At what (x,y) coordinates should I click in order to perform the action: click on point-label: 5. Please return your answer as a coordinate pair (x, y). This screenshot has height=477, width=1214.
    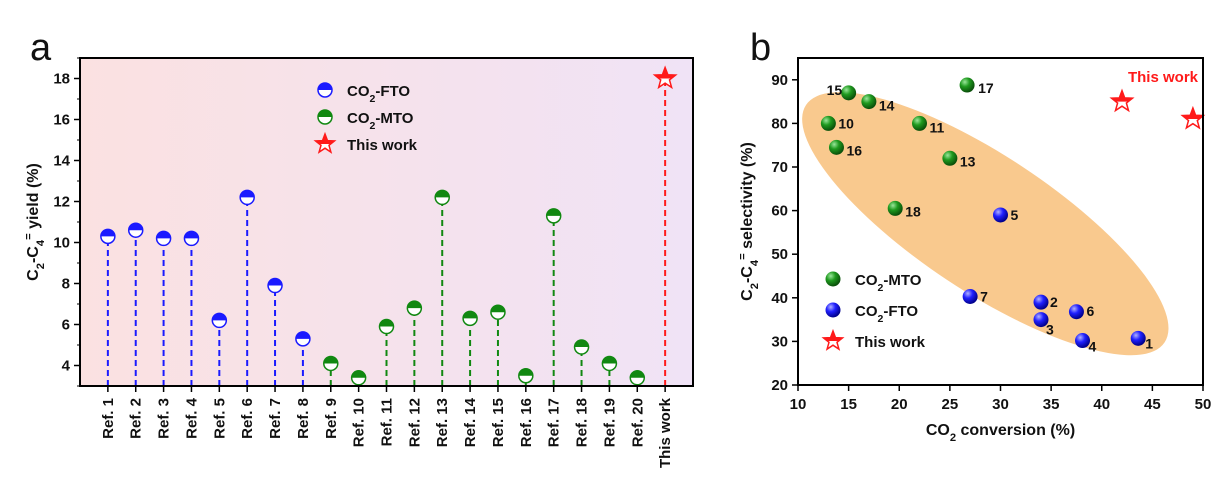
    Looking at the image, I should click on (1015, 215).